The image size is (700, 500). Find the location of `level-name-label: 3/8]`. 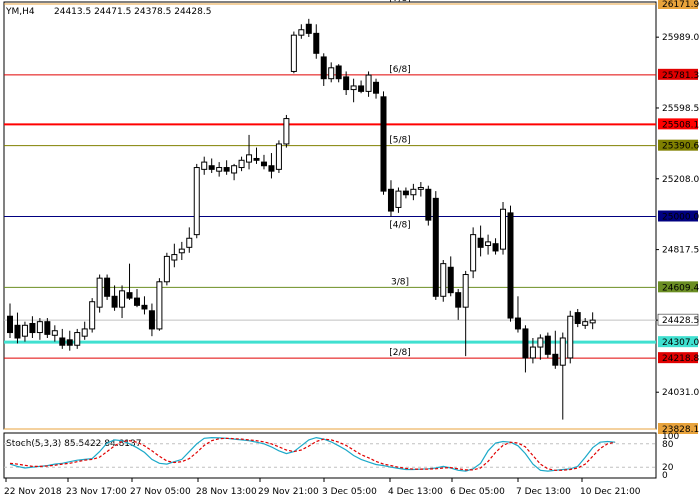

level-name-label: 3/8] is located at coordinates (400, 282).